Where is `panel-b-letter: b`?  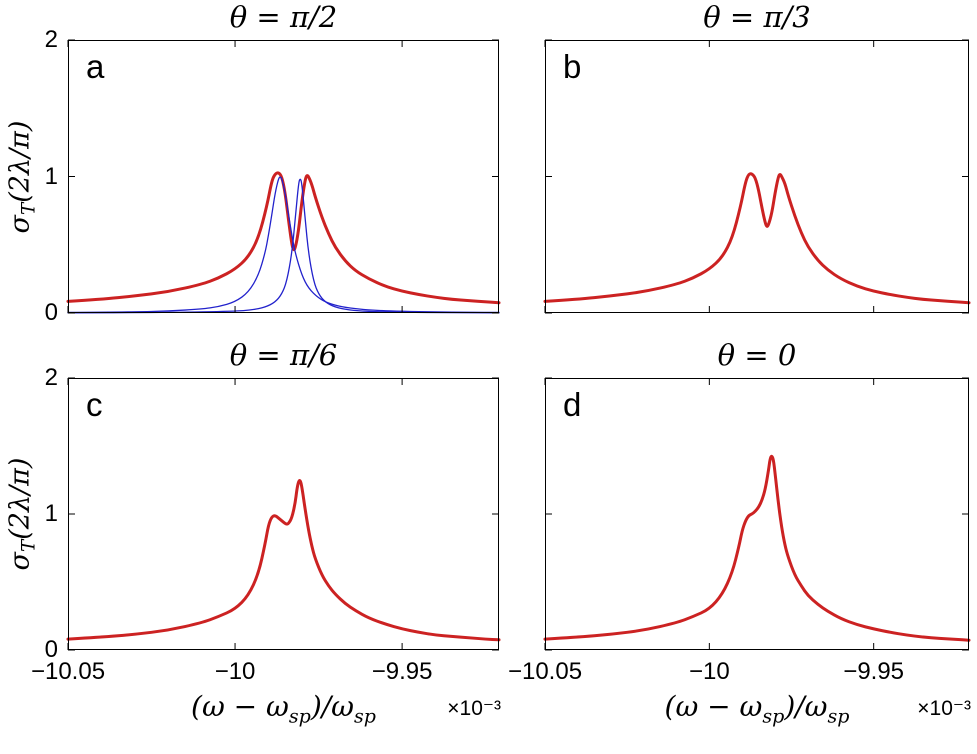
panel-b-letter: b is located at coordinates (572, 66).